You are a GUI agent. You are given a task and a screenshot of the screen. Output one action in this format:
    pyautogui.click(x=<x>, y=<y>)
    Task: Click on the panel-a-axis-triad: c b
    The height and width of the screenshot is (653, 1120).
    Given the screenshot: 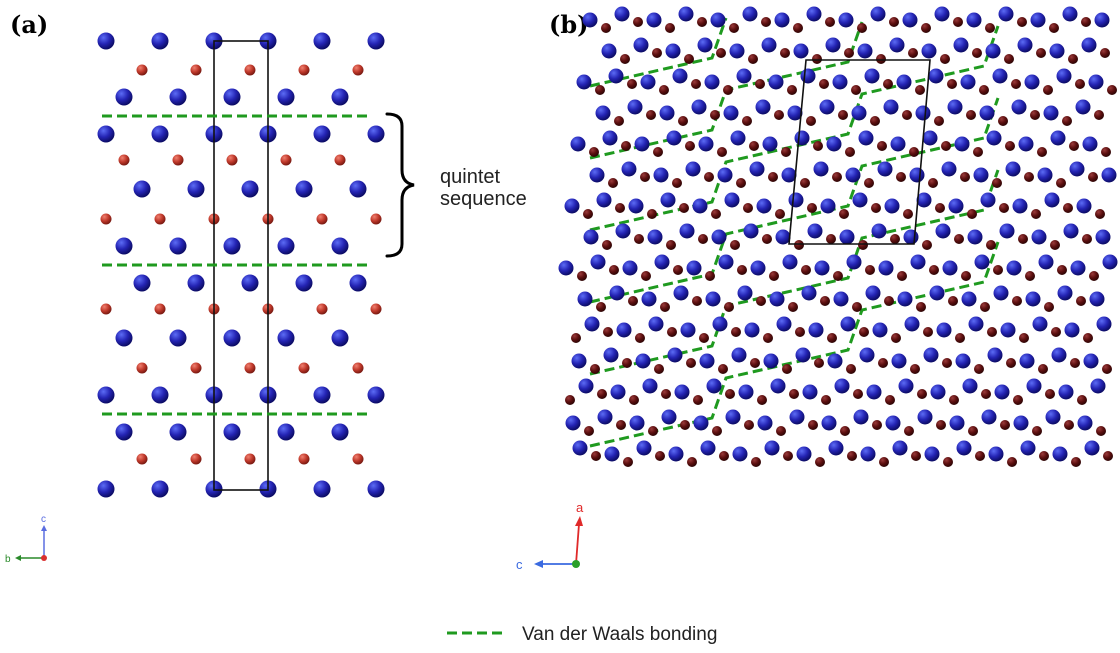 What is the action you would take?
    pyautogui.click(x=26, y=539)
    